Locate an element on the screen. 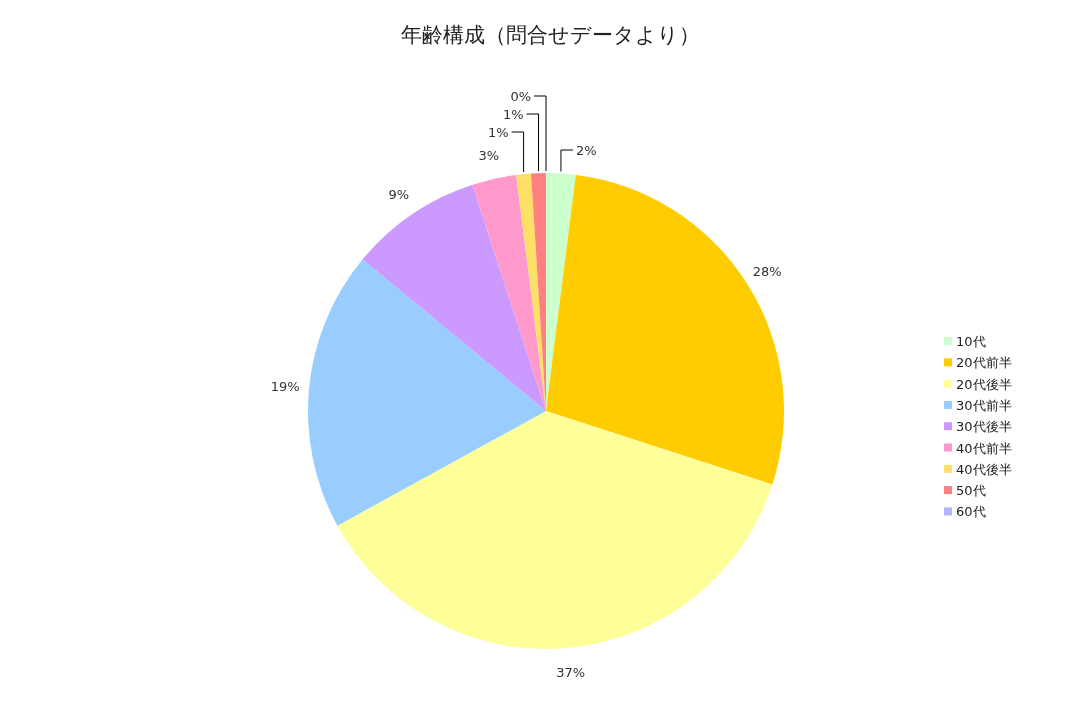 The width and height of the screenshot is (1078, 704). legend-label: 10代 is located at coordinates (971, 341).